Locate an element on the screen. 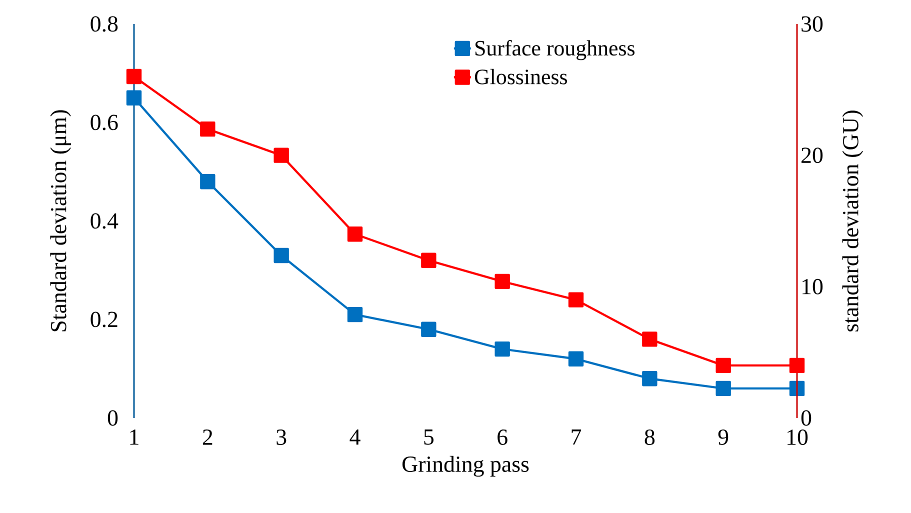 The width and height of the screenshot is (911, 513). x-tick-label: 1 is located at coordinates (134, 437).